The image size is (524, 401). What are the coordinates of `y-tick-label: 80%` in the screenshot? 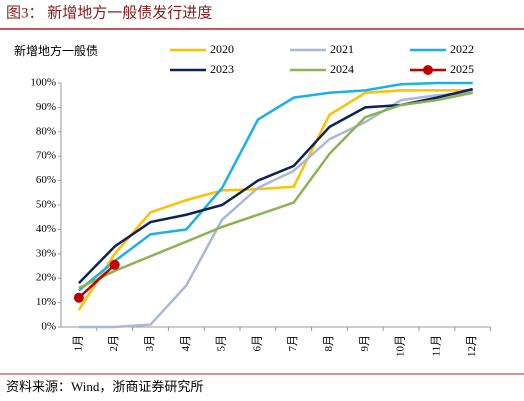 It's located at (46, 131).